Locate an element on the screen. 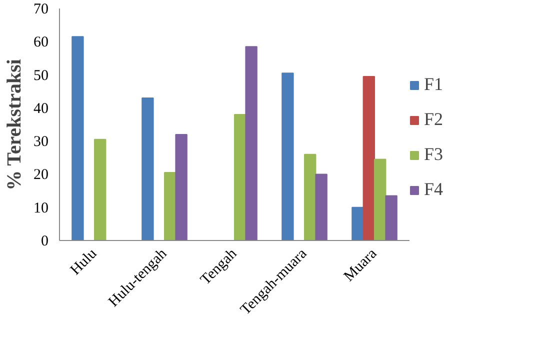  y-tick-label: 20 is located at coordinates (41, 175).